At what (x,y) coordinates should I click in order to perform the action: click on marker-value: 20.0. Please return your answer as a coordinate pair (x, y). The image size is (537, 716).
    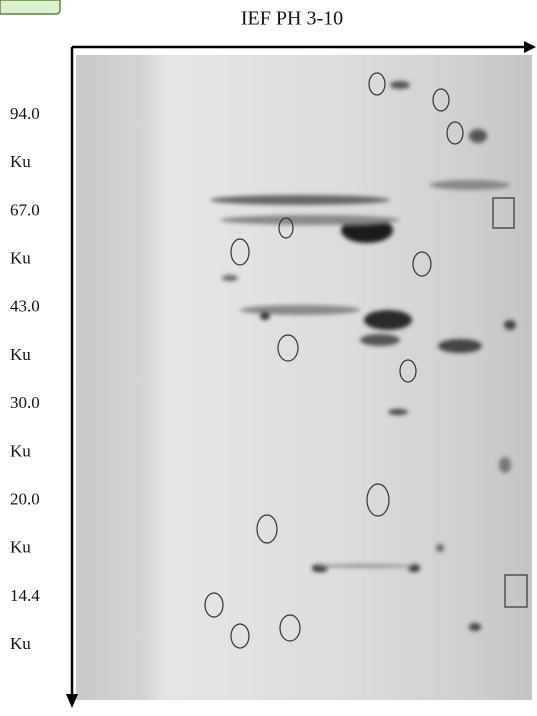
    Looking at the image, I should click on (25, 499).